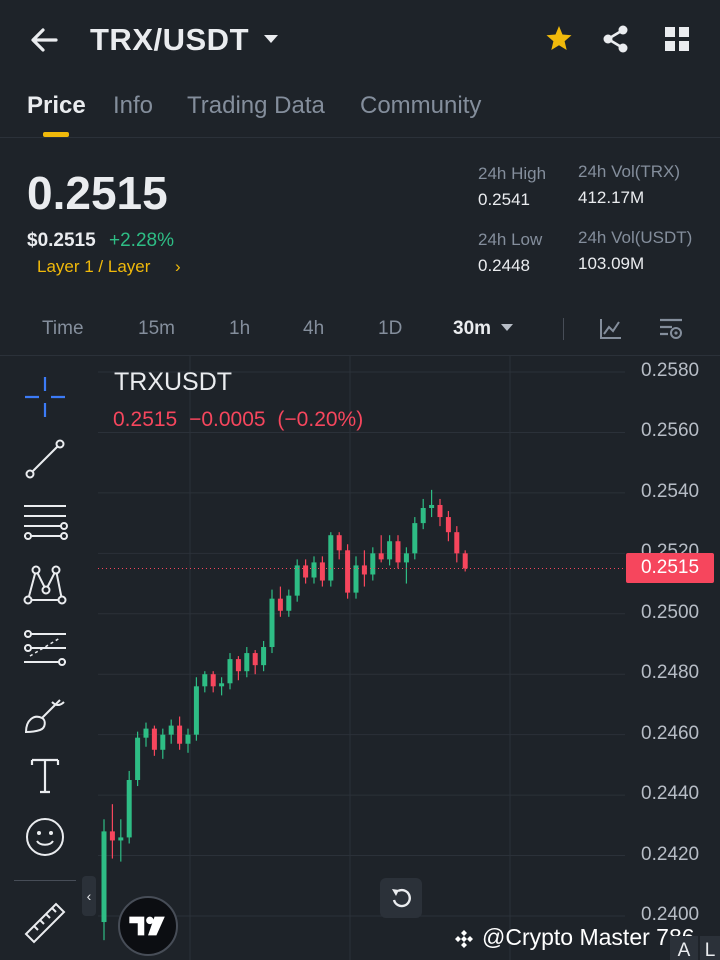  Describe the element at coordinates (178, 266) in the screenshot. I see `chevron-right-icon: ›` at that location.